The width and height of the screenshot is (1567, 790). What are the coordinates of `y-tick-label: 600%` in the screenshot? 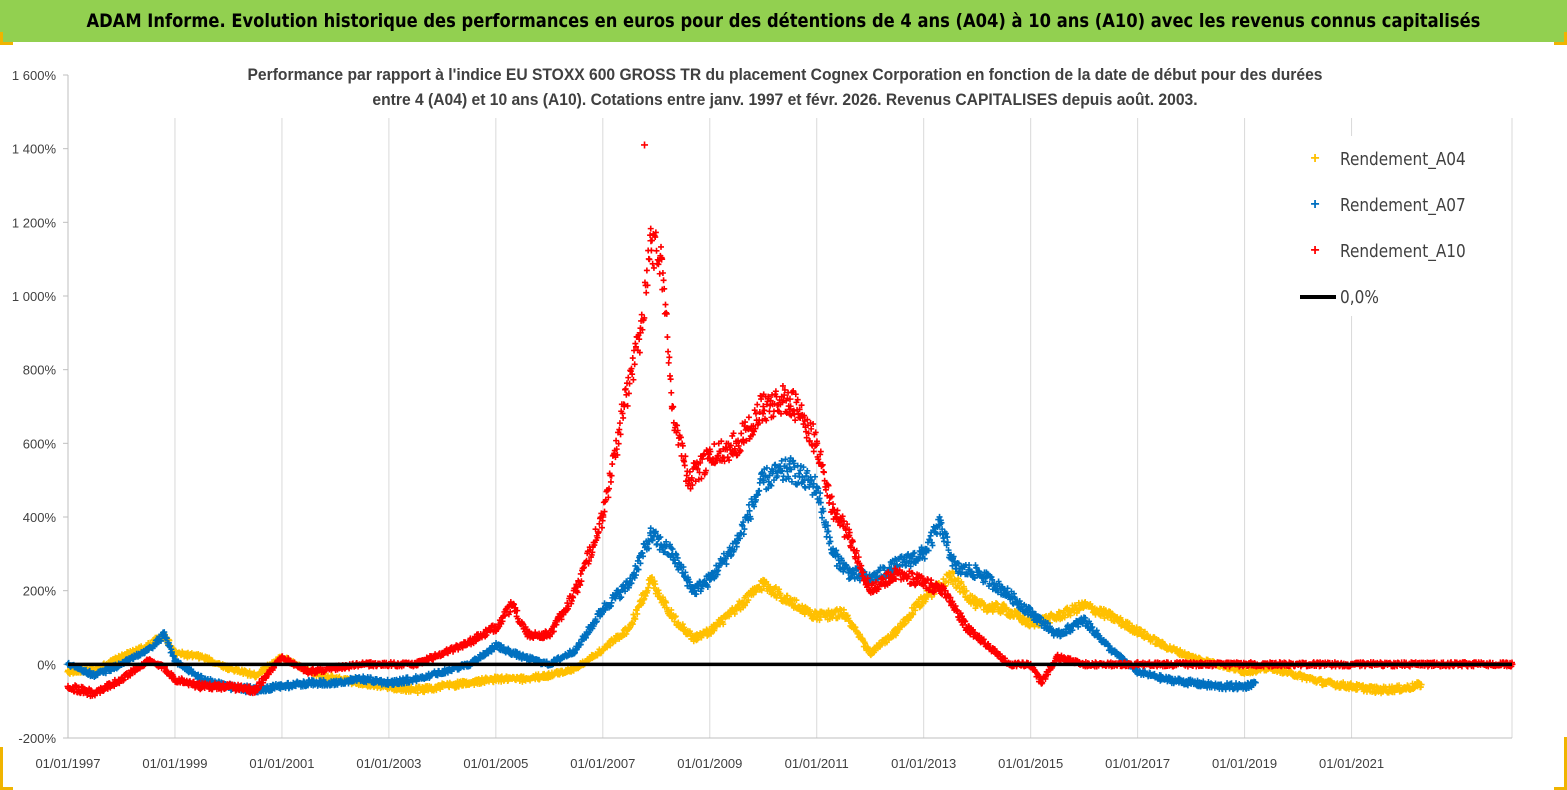 It's located at (40, 443).